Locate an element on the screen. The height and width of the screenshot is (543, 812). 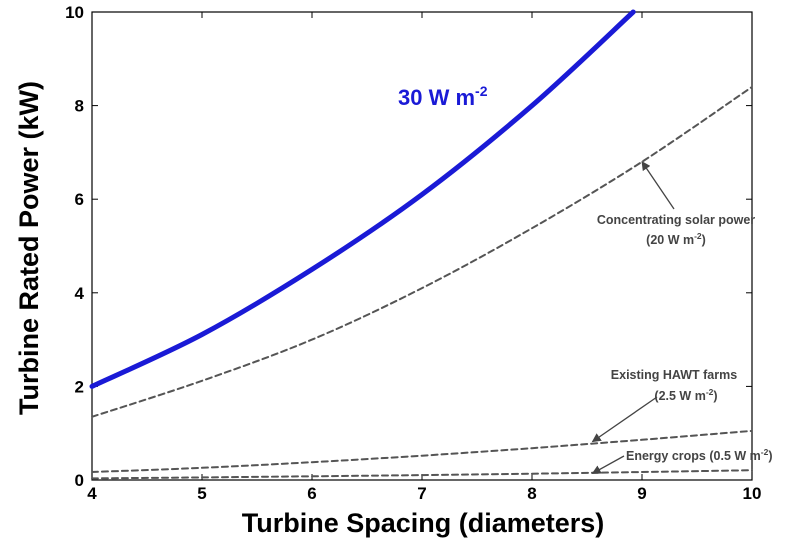
y-tick-label: 4 is located at coordinates (80, 293).